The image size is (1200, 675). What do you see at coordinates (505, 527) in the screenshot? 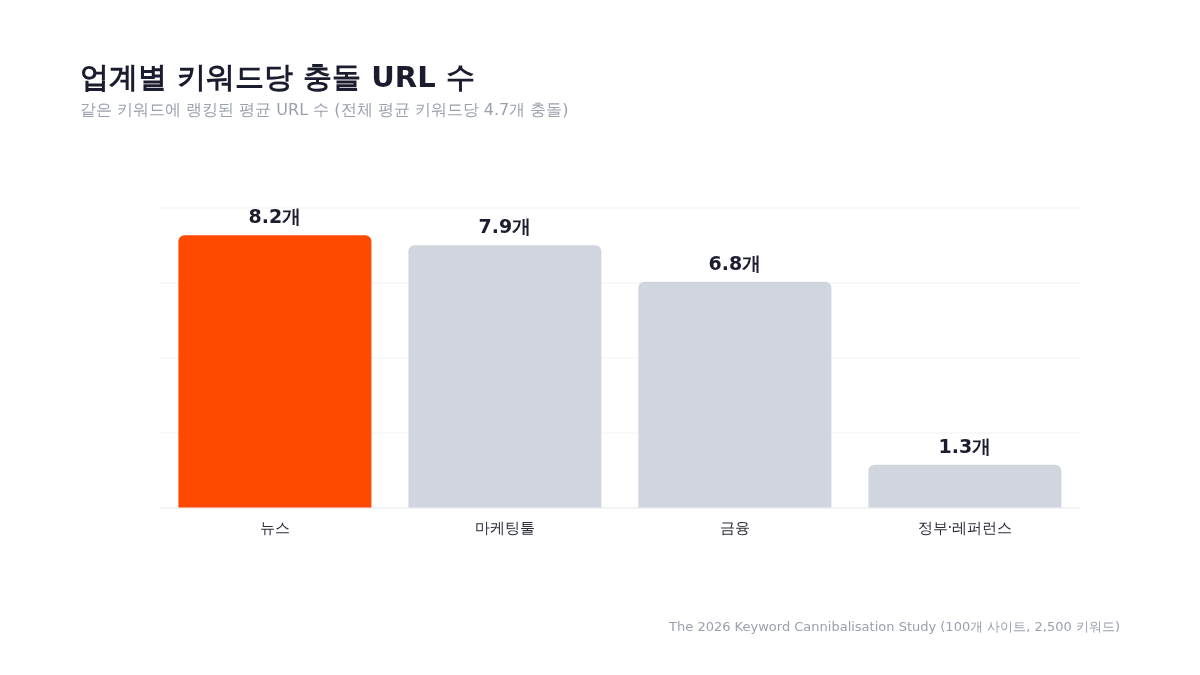
I see `x-tick-label: 마케팅툴` at bounding box center [505, 527].